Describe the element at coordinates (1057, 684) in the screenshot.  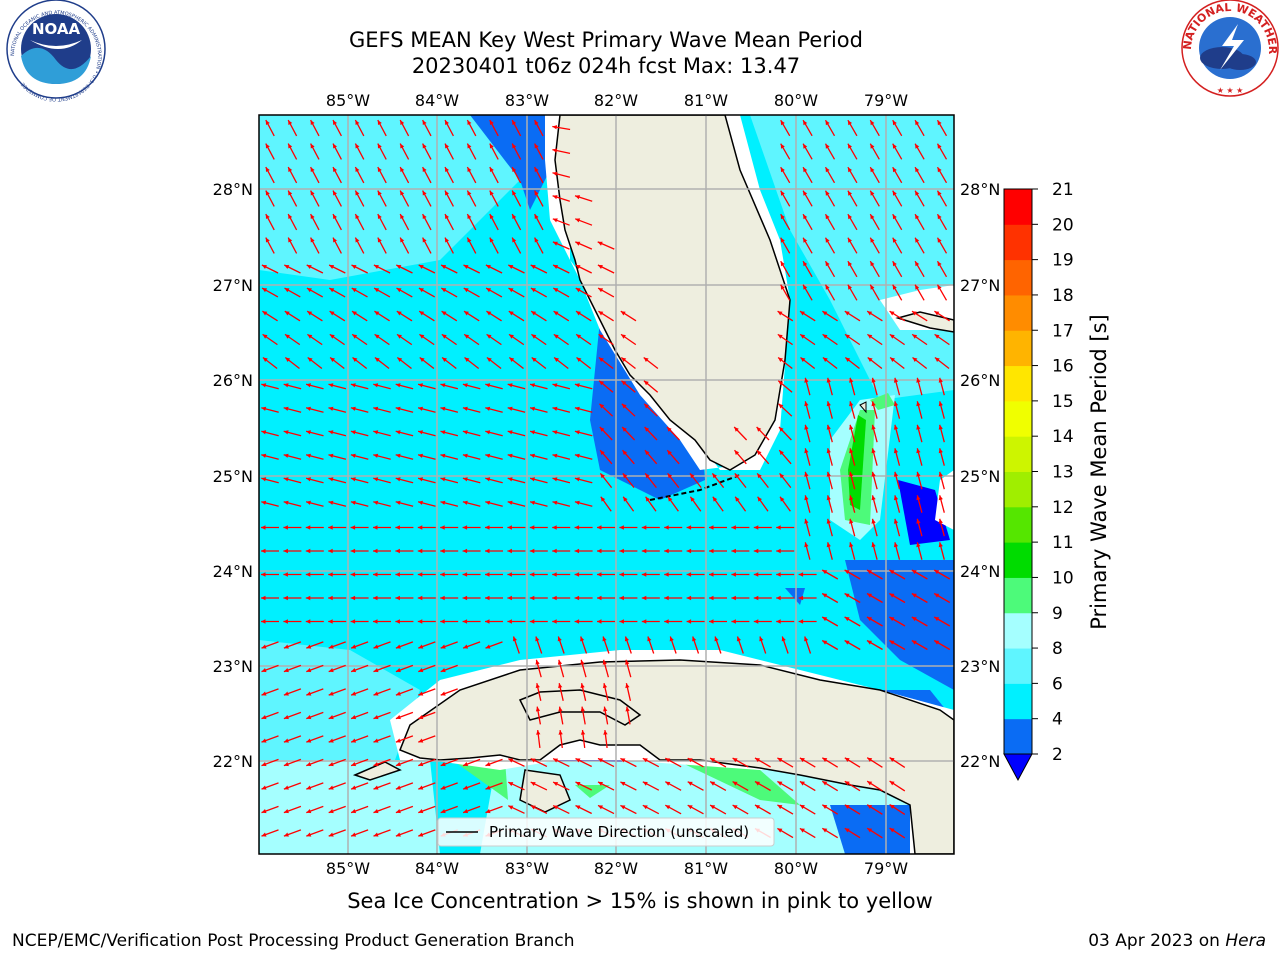
I see `colorbar-tick-label: 6` at that location.